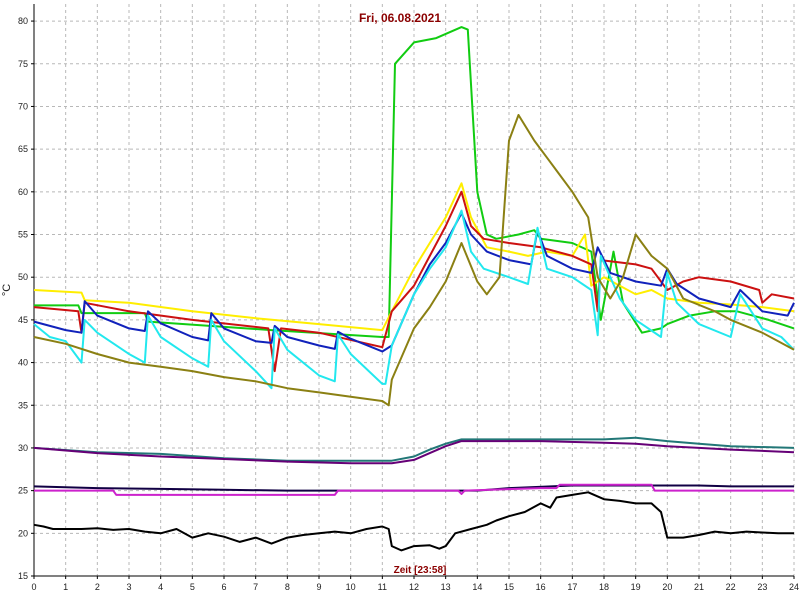 This screenshot has height=600, width=800. Describe the element at coordinates (255, 587) in the screenshot. I see `x-tick-label: 7` at that location.